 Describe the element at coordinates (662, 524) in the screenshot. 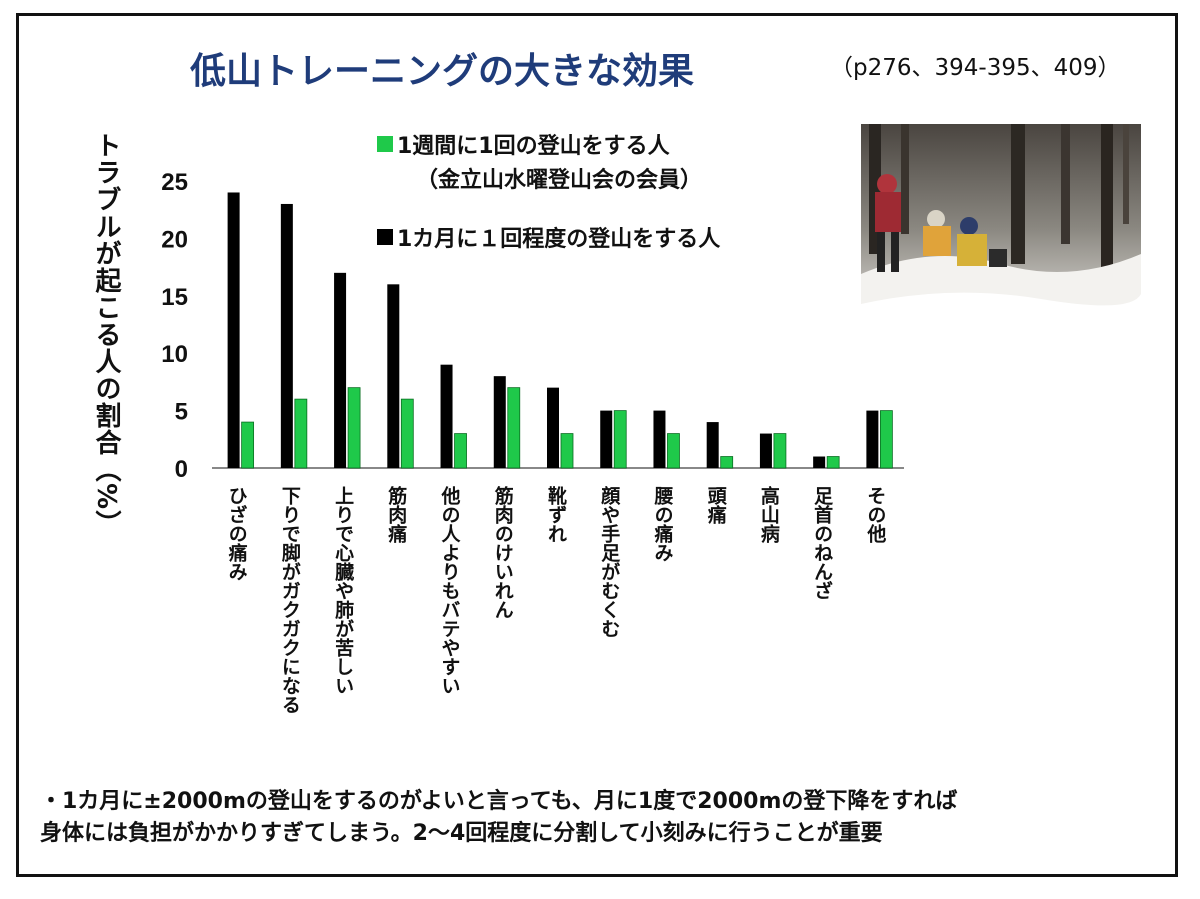

I see `x-category-label: 腰の痛み` at that location.